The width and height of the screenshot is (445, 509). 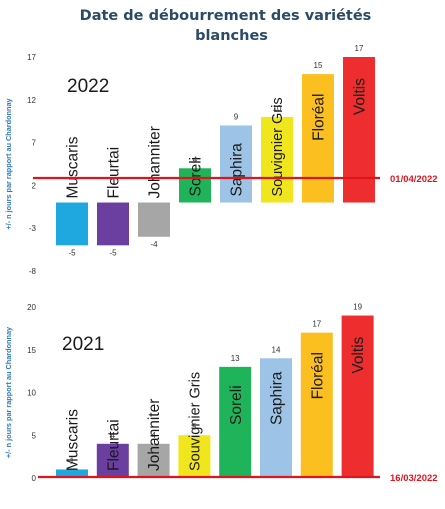 What do you see at coordinates (34, 143) in the screenshot?
I see `chart1-y-tick-label: 7` at bounding box center [34, 143].